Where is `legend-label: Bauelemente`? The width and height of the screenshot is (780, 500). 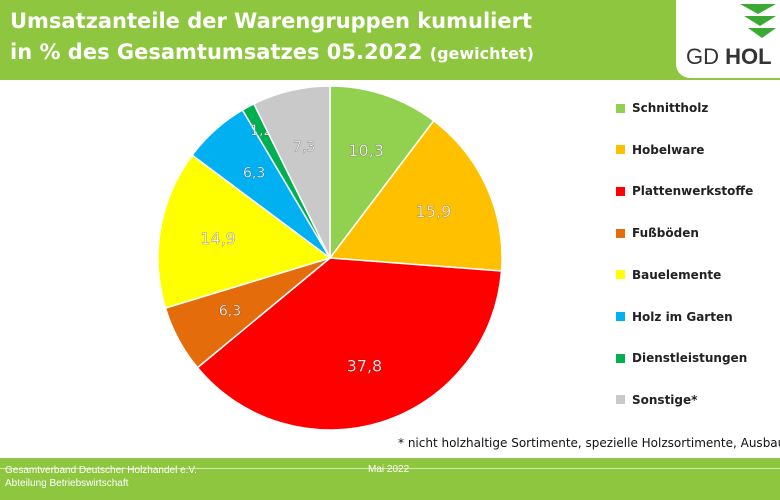 legend-label: Bauelemente is located at coordinates (677, 274).